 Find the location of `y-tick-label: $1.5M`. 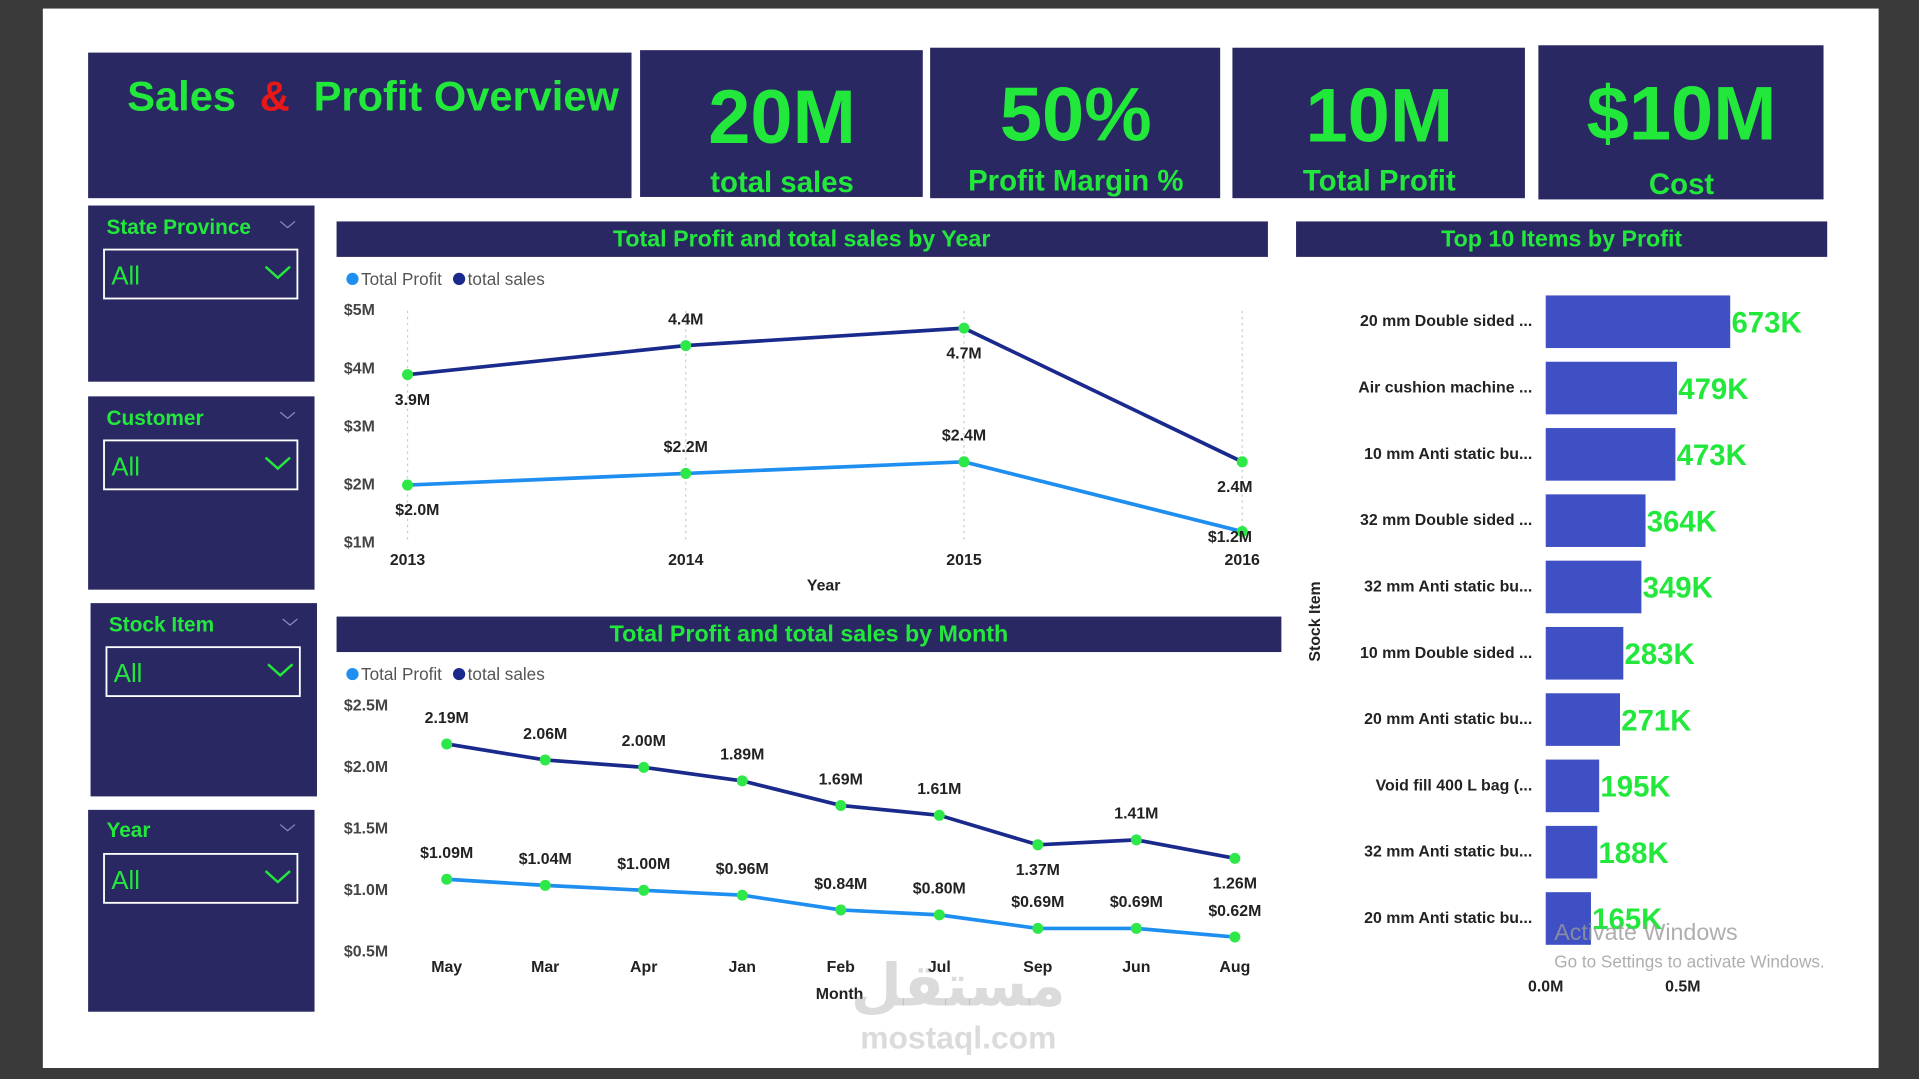

y-tick-label: $1.5M is located at coordinates (366, 828).